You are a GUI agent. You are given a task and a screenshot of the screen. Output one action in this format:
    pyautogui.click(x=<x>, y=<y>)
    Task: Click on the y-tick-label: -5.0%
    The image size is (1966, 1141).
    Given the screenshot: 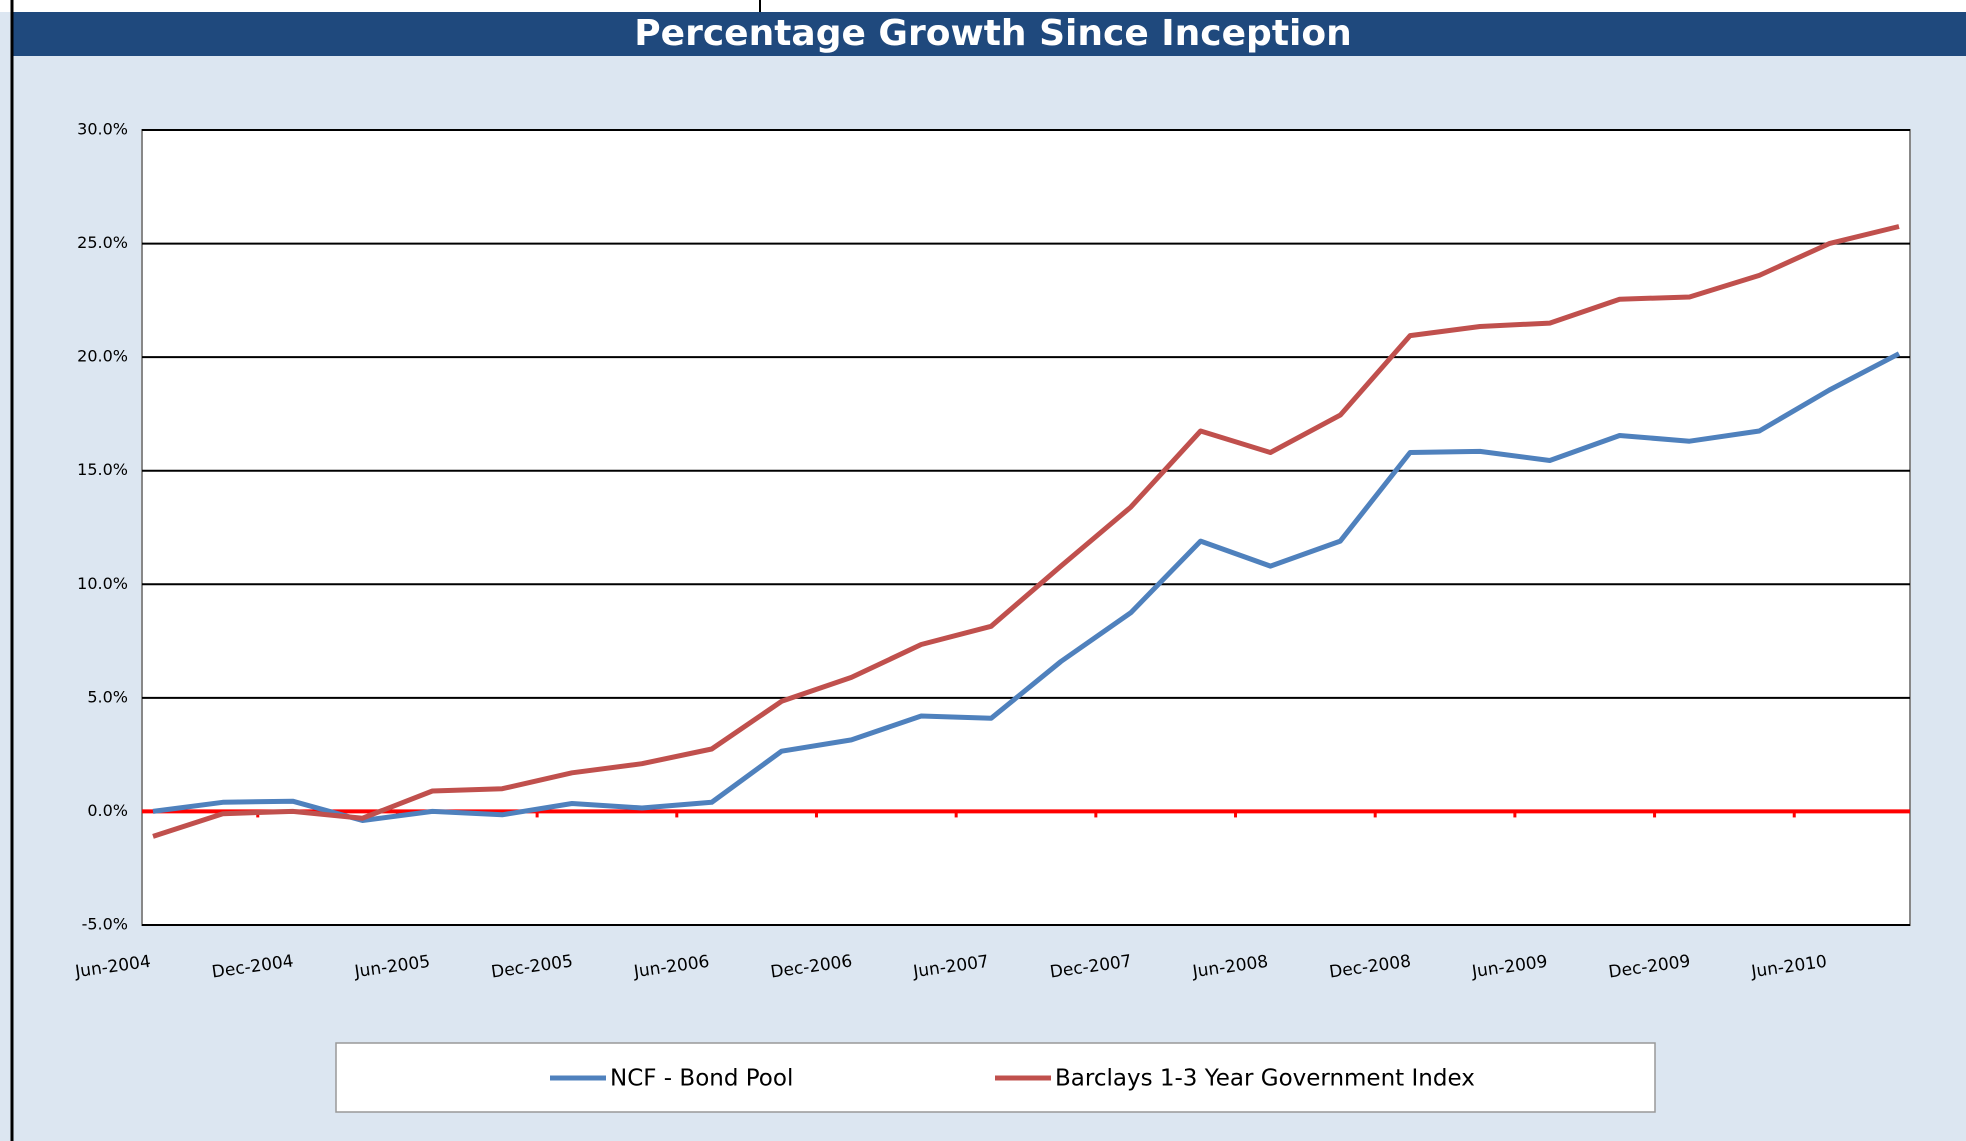 What is the action you would take?
    pyautogui.click(x=105, y=924)
    